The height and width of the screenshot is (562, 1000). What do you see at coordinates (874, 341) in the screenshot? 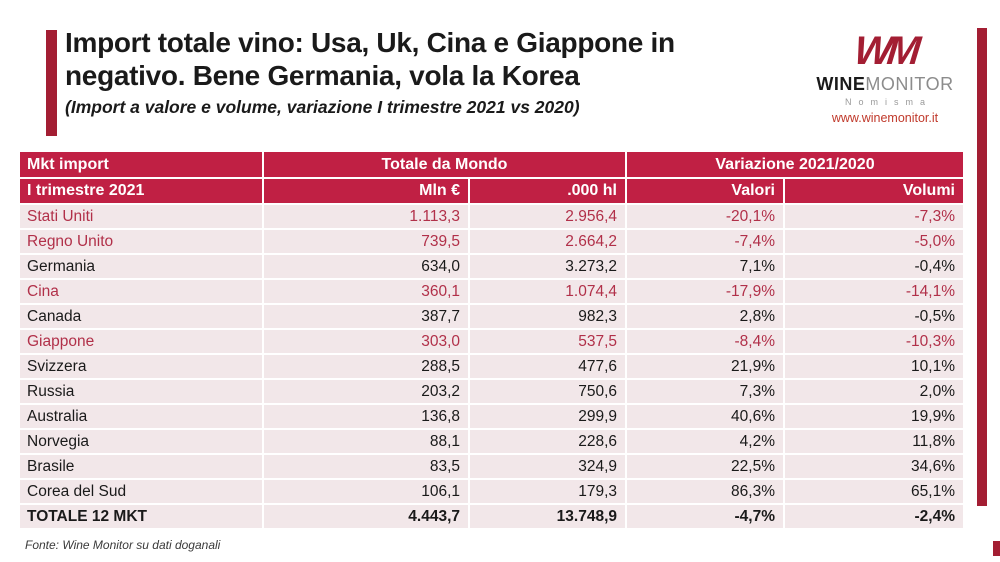
I see `value-cell: -10,3%` at bounding box center [874, 341].